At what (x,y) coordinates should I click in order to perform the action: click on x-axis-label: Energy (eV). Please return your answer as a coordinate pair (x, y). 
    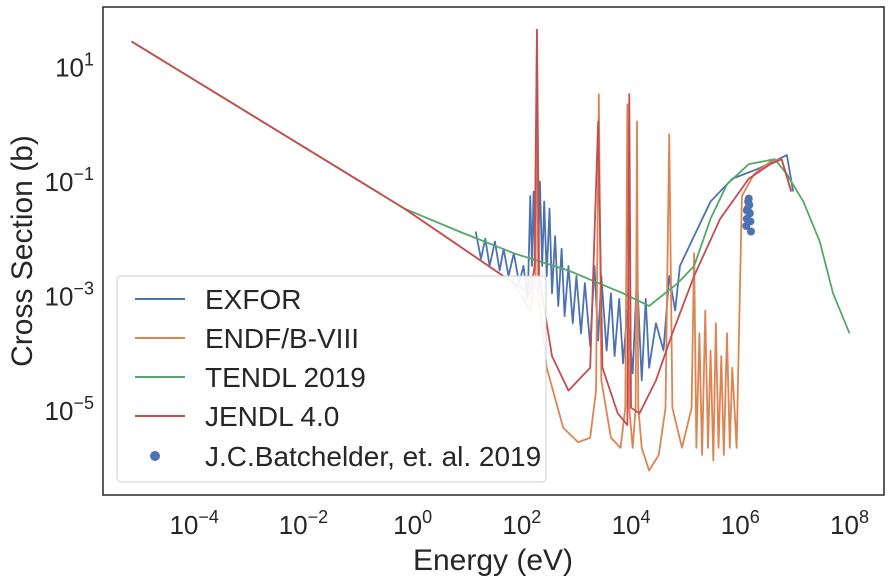
    Looking at the image, I should click on (493, 560).